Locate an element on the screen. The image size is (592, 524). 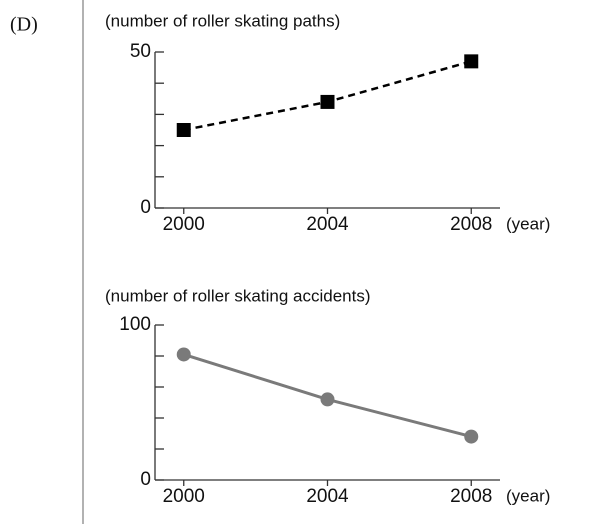
y-tick-label: 100 is located at coordinates (135, 324).